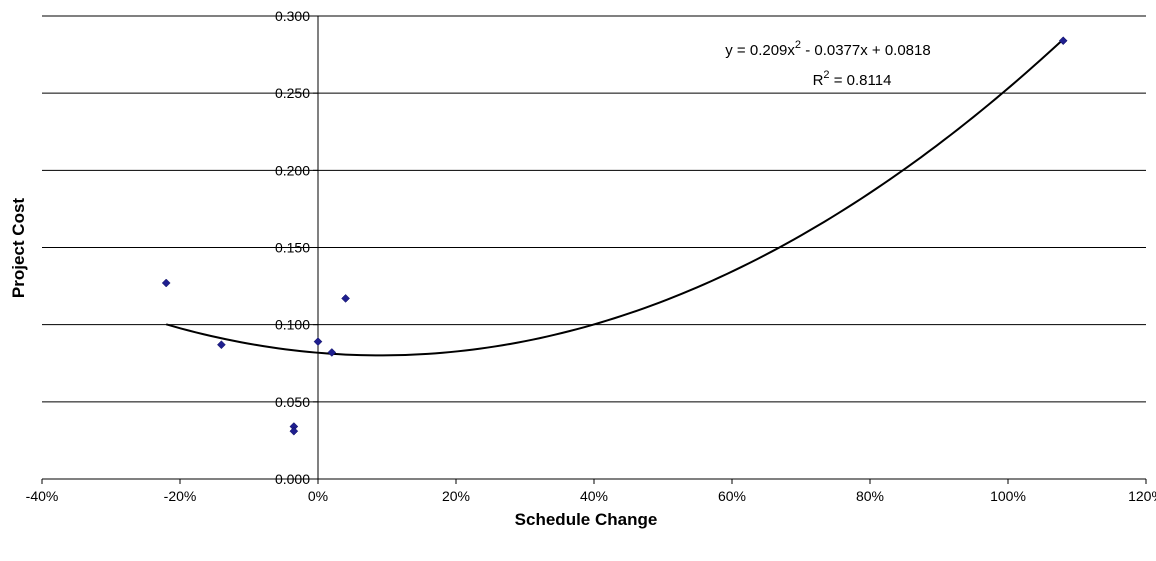 The width and height of the screenshot is (1156, 561). Describe the element at coordinates (1008, 496) in the screenshot. I see `x-tick-label-7: 100%` at that location.